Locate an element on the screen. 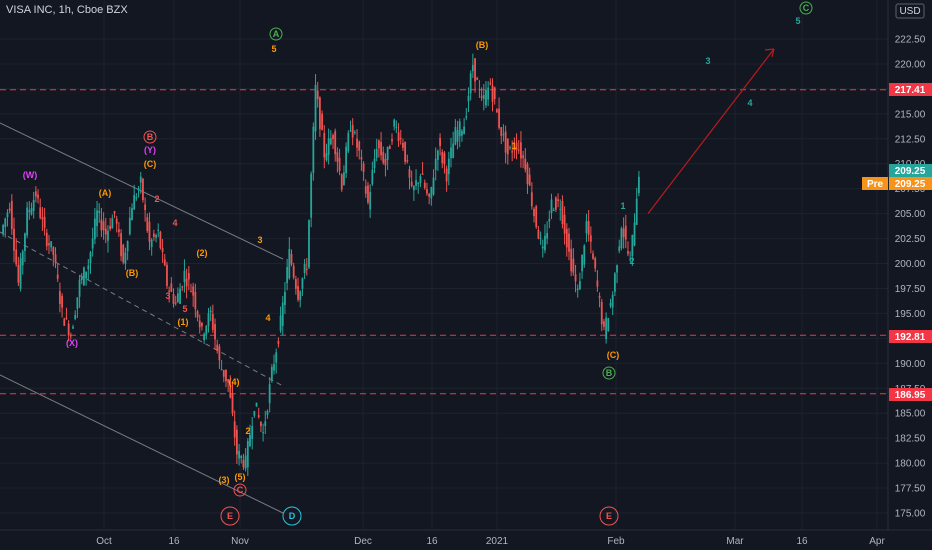  time-tick-label: Nov is located at coordinates (240, 541).